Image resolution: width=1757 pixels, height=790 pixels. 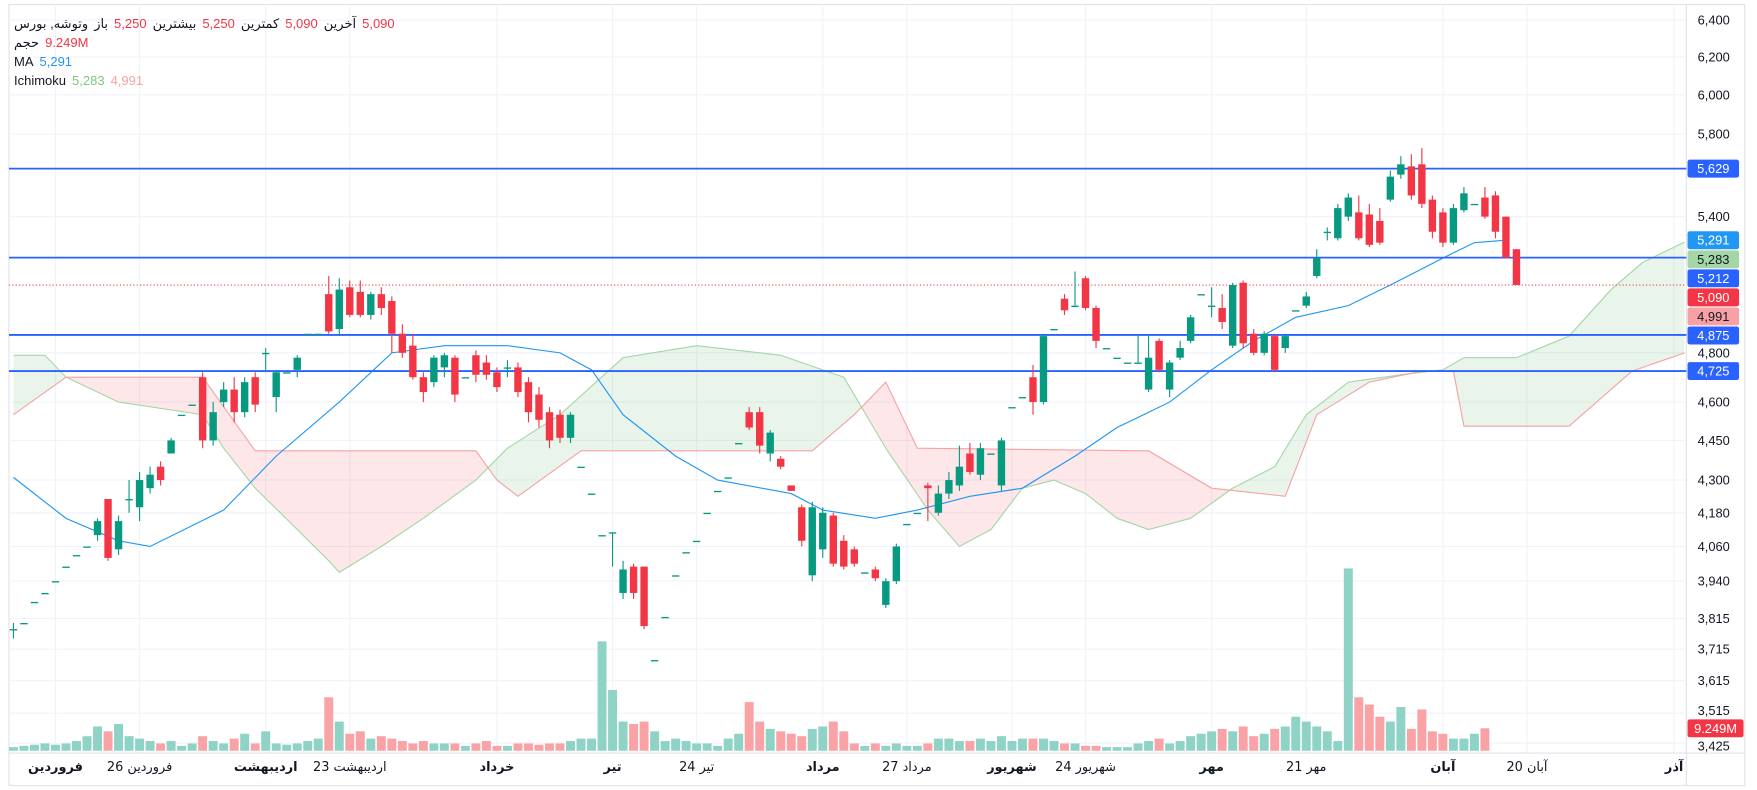 I want to click on y-tick-label: 3,815, so click(x=1714, y=618).